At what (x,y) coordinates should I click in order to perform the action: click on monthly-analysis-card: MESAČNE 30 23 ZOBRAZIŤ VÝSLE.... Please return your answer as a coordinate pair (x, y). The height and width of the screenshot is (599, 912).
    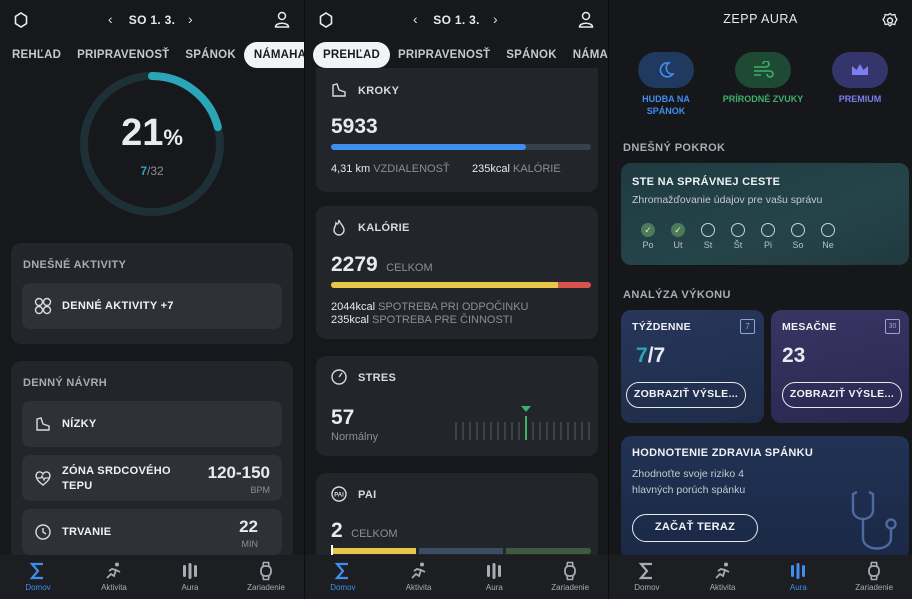
    Looking at the image, I should click on (840, 366).